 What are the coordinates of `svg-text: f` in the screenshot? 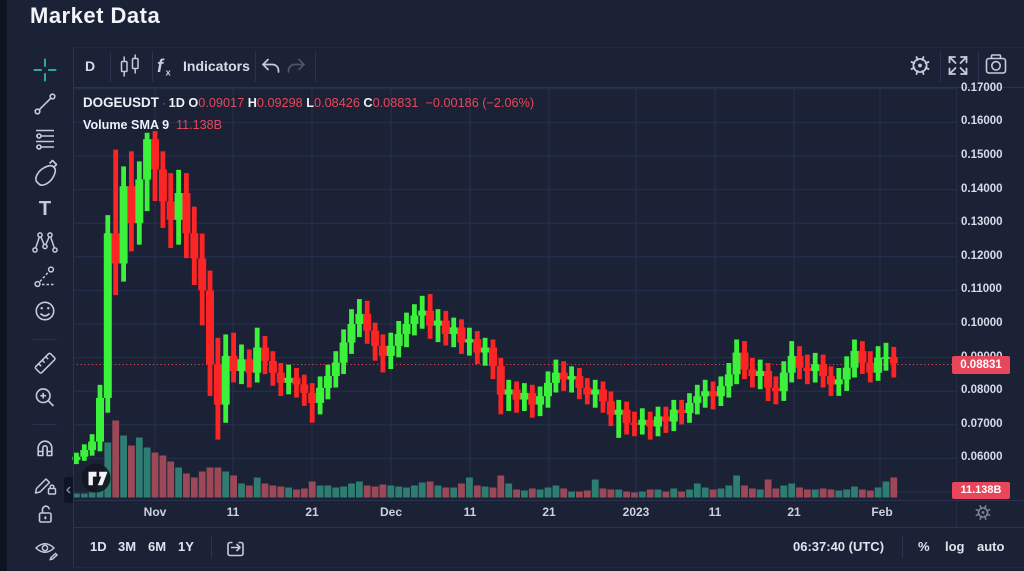 It's located at (161, 66).